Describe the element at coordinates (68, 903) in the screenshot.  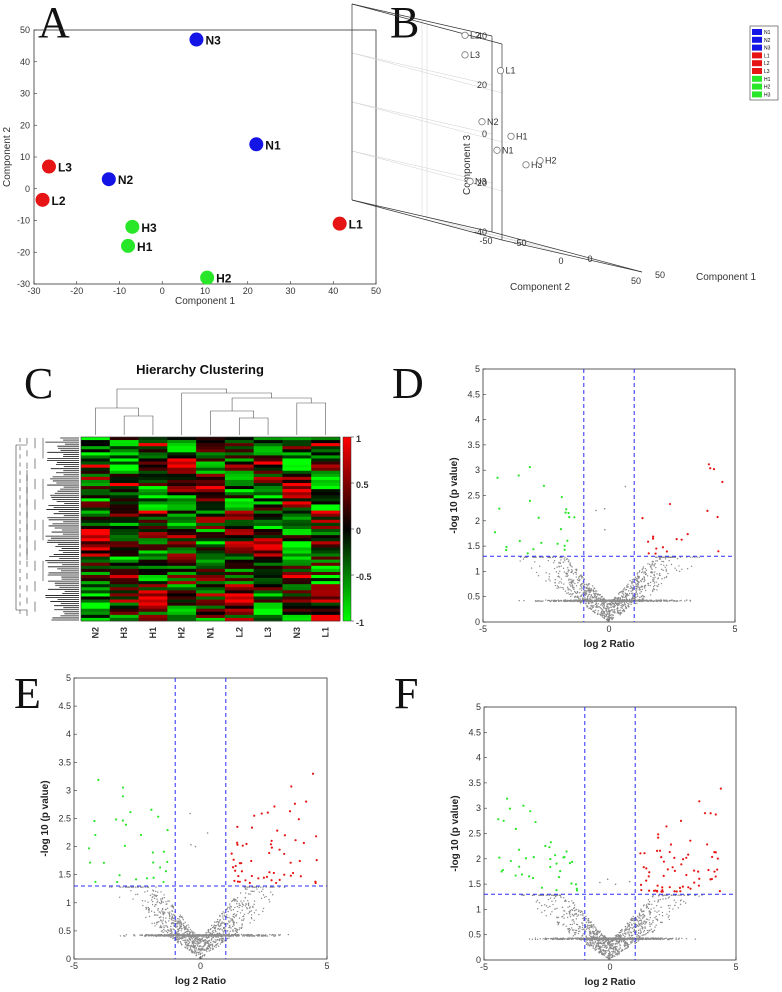
I see `panel-e-ytick-label: 1` at that location.